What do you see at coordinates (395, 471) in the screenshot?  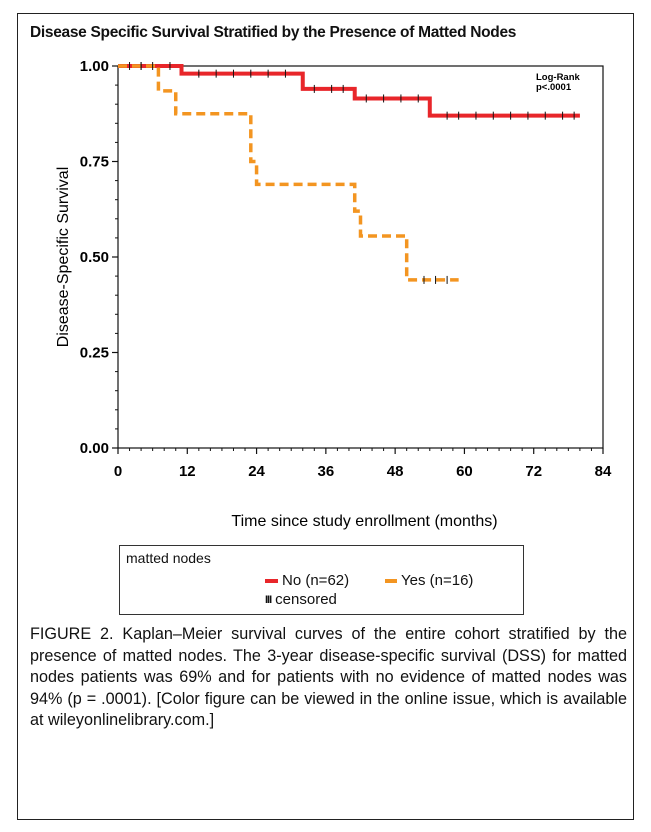 I see `x-tick-label: 48` at bounding box center [395, 471].